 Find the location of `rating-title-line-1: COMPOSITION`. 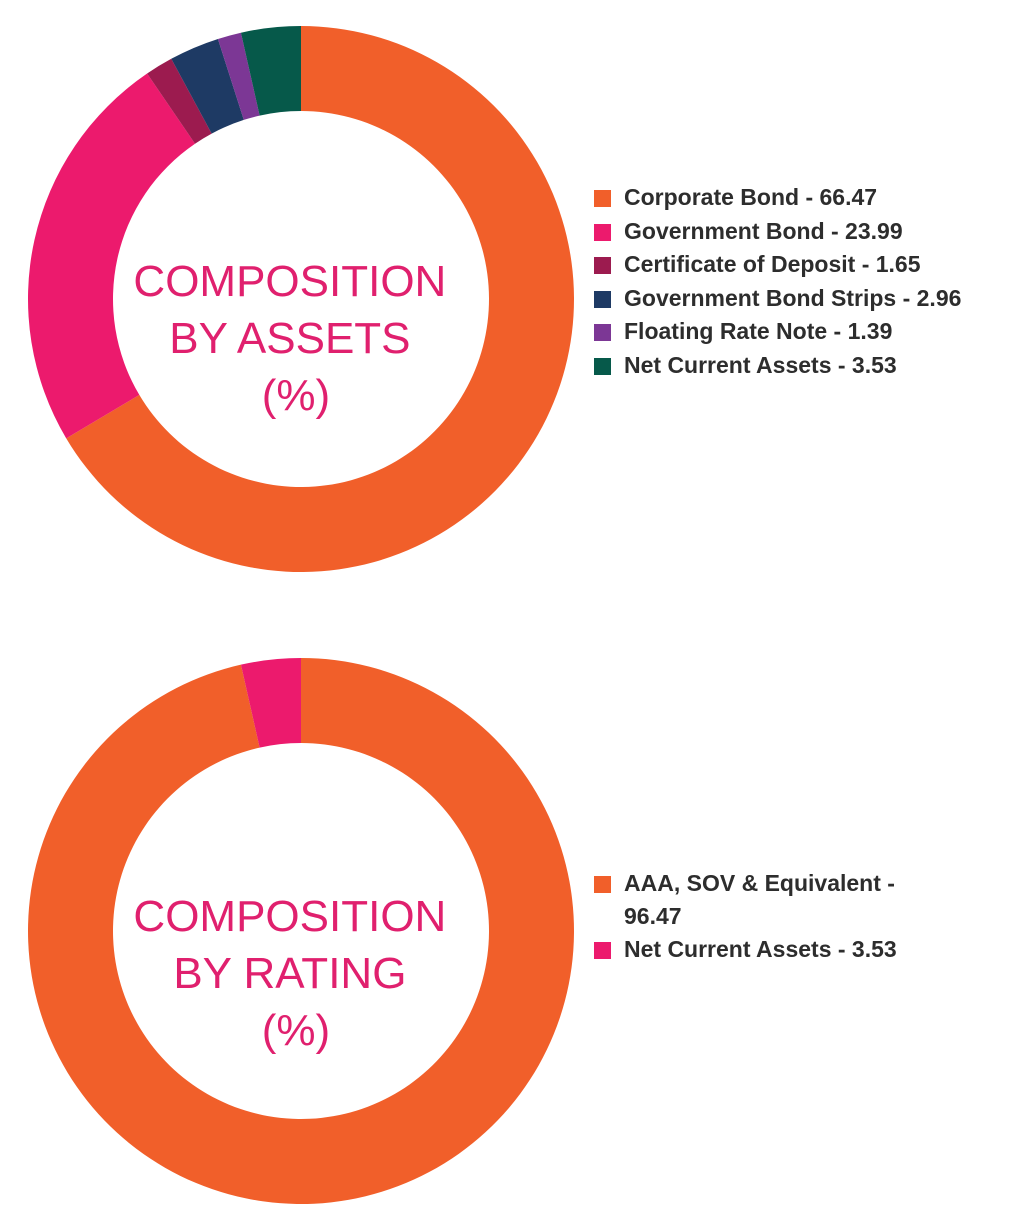

rating-title-line-1: COMPOSITION is located at coordinates (289, 916).